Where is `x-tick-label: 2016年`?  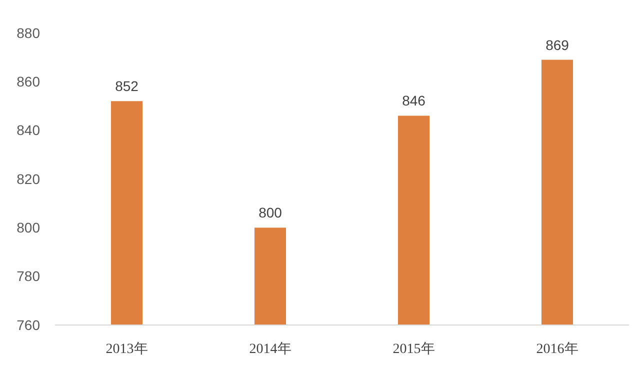
x-tick-label: 2016年 is located at coordinates (557, 349).